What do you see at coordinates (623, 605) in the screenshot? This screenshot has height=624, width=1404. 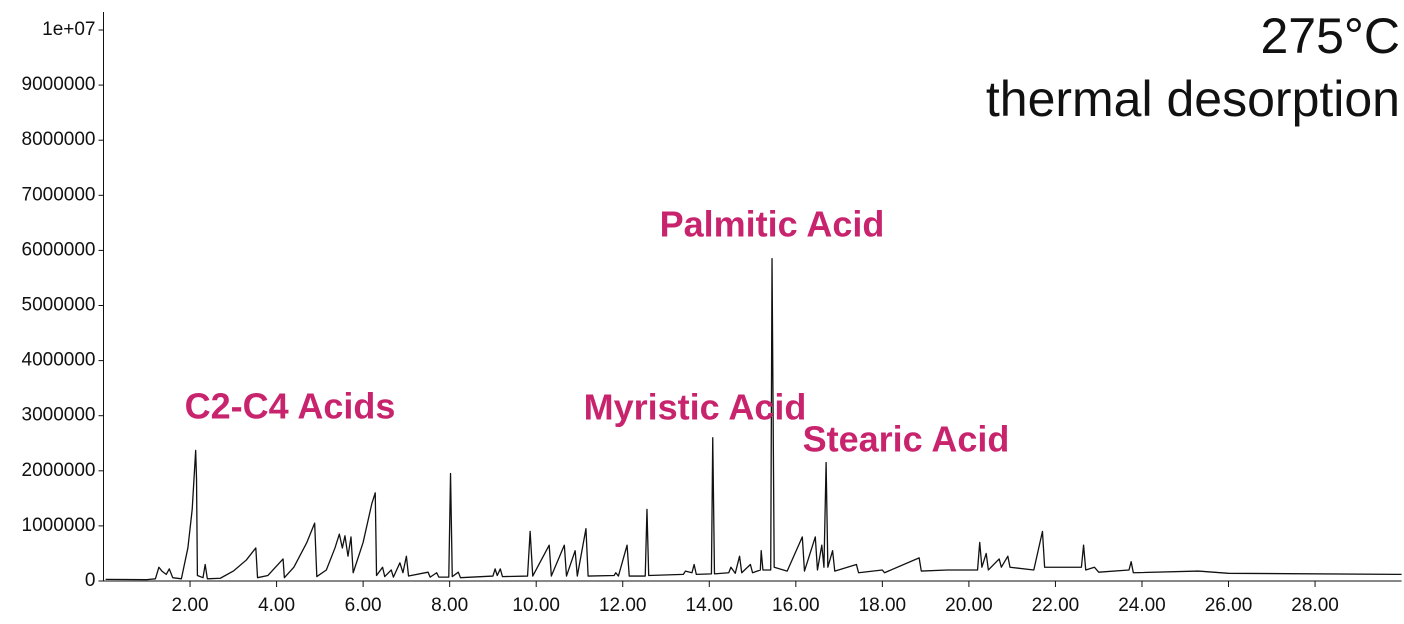 I see `x-tick-label: 12.00` at bounding box center [623, 605].